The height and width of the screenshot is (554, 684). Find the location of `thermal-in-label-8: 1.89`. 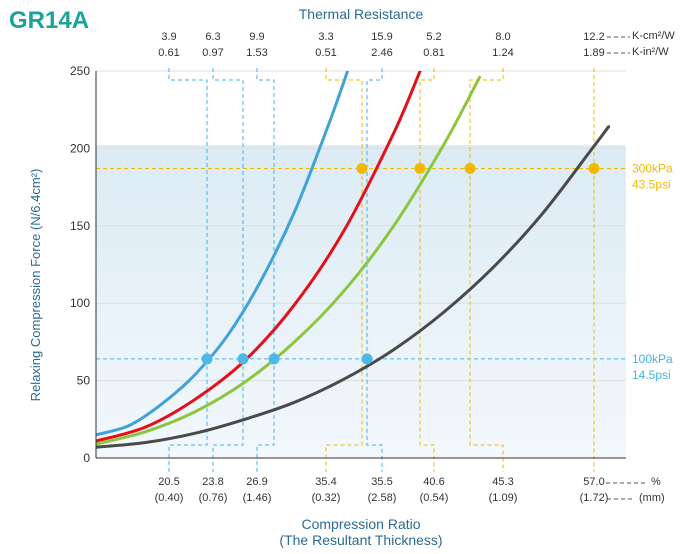

thermal-in-label-8: 1.89 is located at coordinates (593, 53).